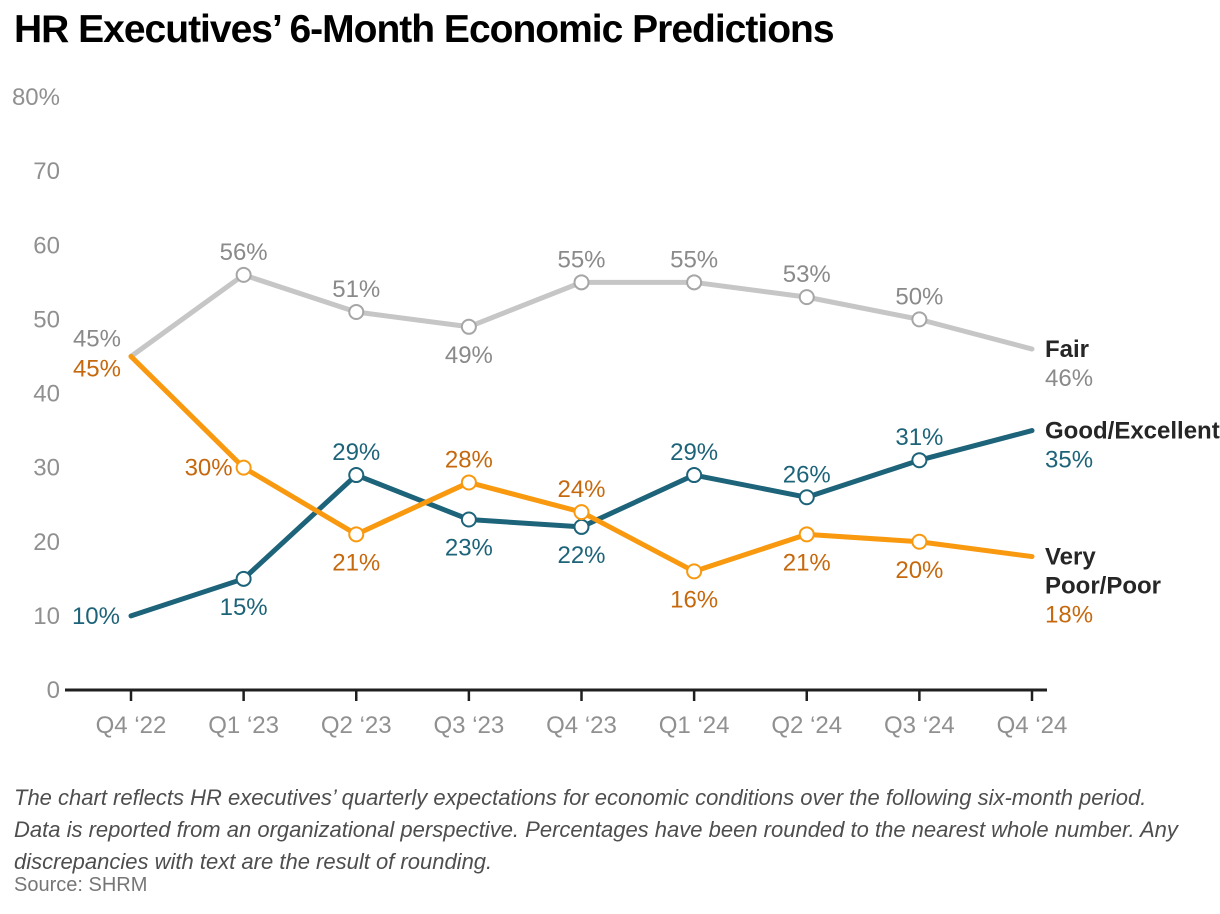 This screenshot has height=914, width=1220. I want to click on data-point-label-very-poor-poor: 20%, so click(919, 570).